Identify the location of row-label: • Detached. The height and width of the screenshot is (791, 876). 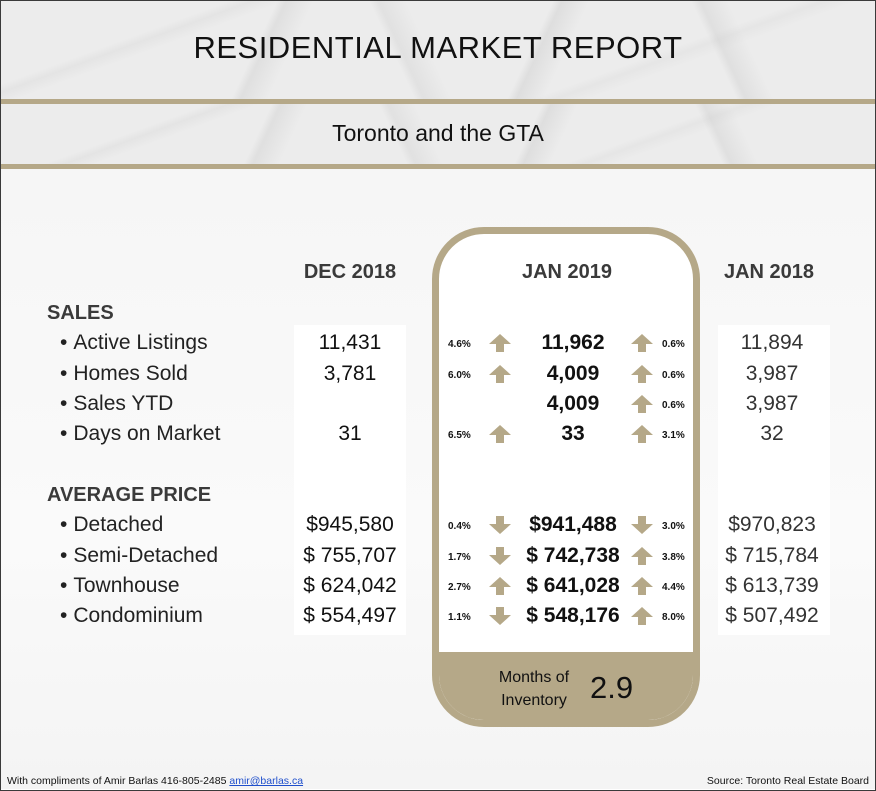
(111, 525).